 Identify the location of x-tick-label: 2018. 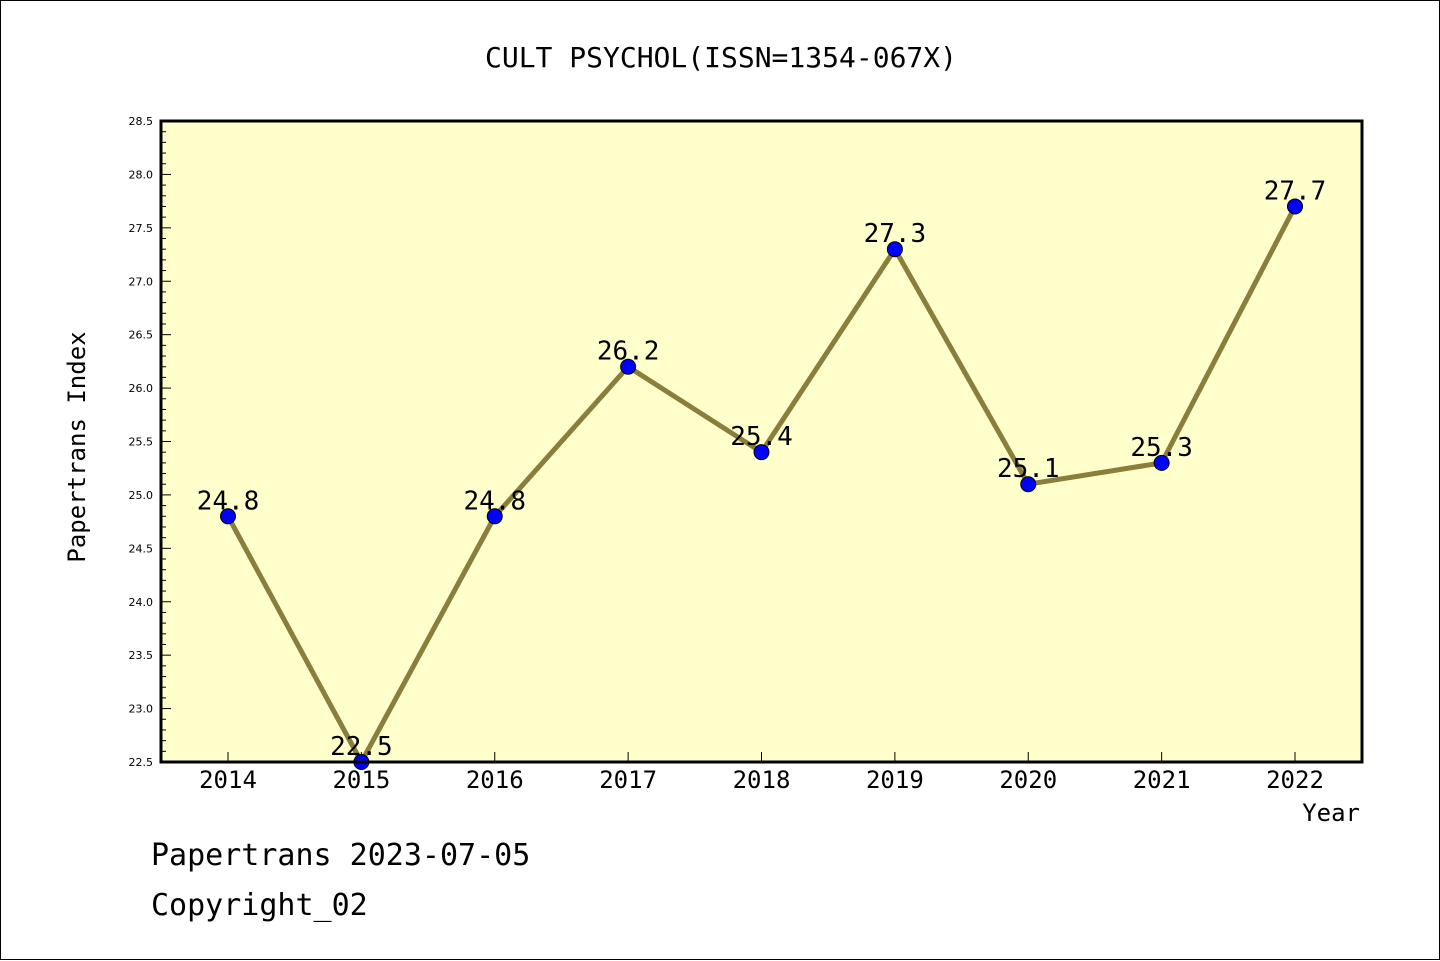
(762, 780).